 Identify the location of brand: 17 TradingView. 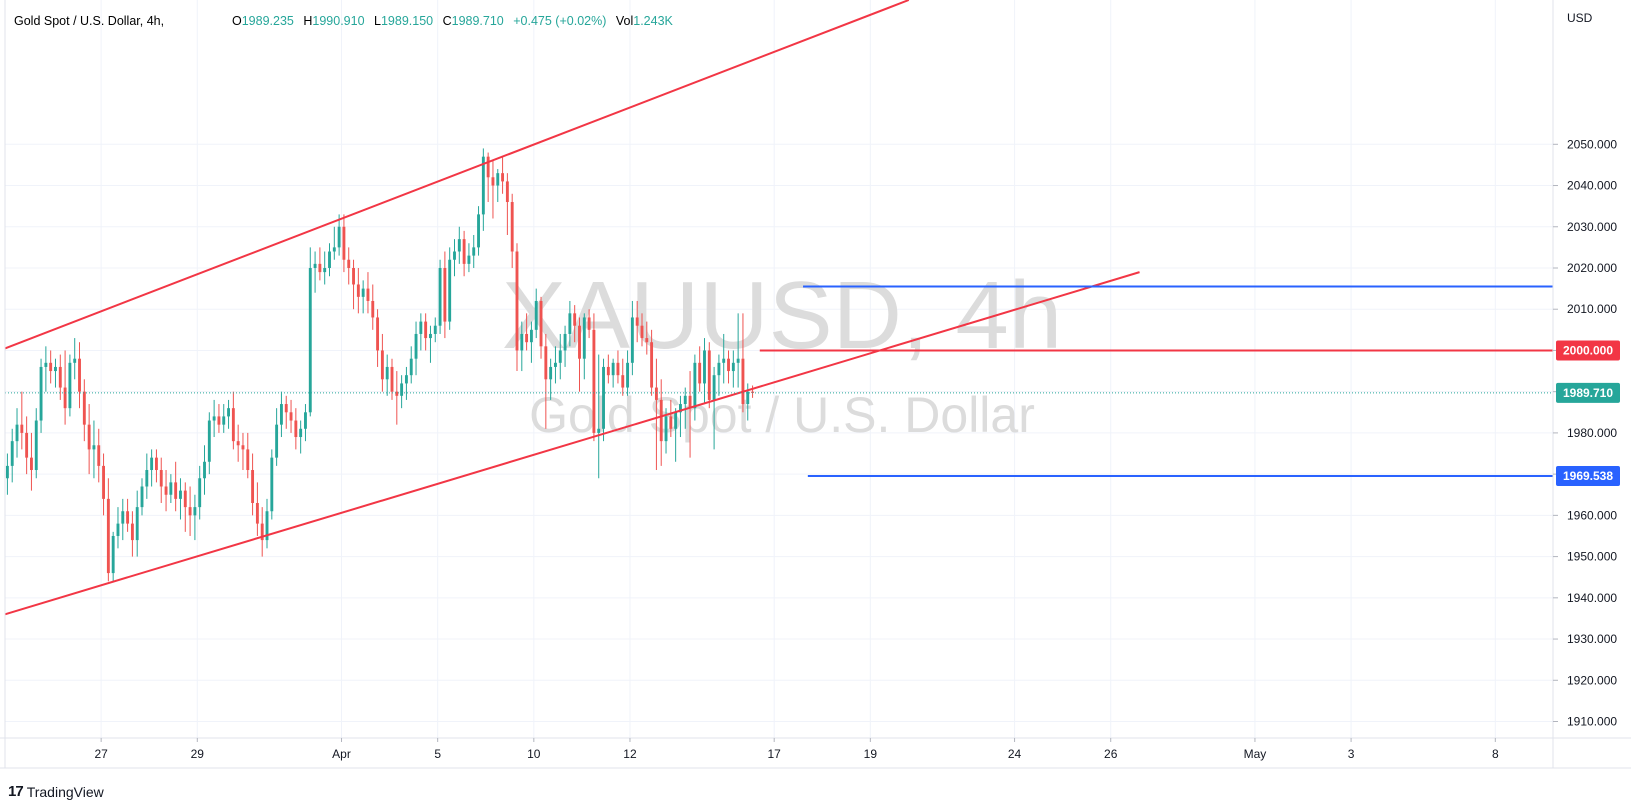
(56, 791).